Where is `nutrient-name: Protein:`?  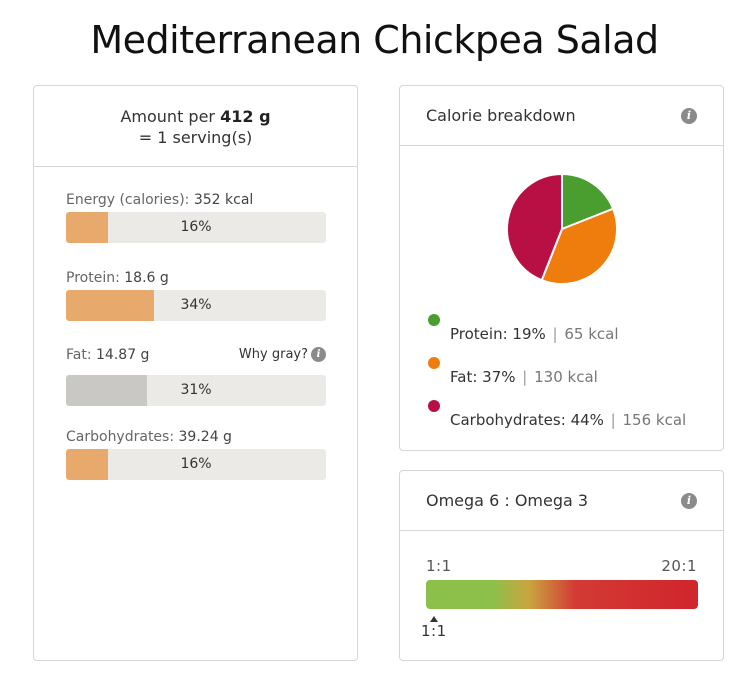 nutrient-name: Protein: is located at coordinates (93, 278).